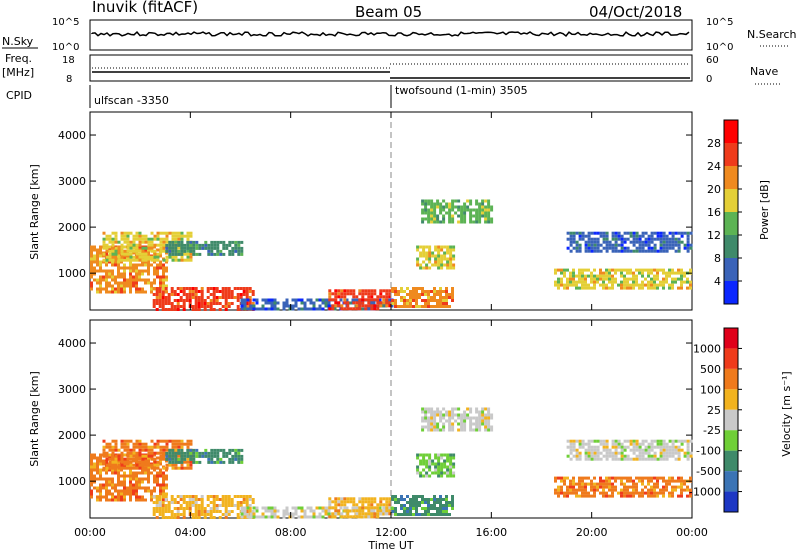 Image resolution: width=800 pixels, height=554 pixels. What do you see at coordinates (399, 35) in the screenshot?
I see `nsky-panel: N.Sky 10^5 10^0 10^5 10^0 N.Search` at bounding box center [399, 35].